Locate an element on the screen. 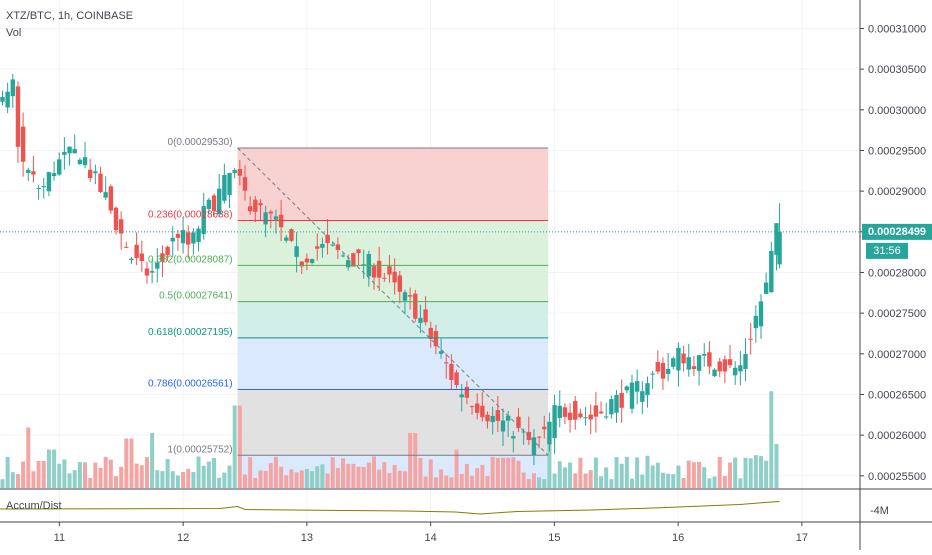 The width and height of the screenshot is (932, 555). time-tick-label: 13 is located at coordinates (307, 538).